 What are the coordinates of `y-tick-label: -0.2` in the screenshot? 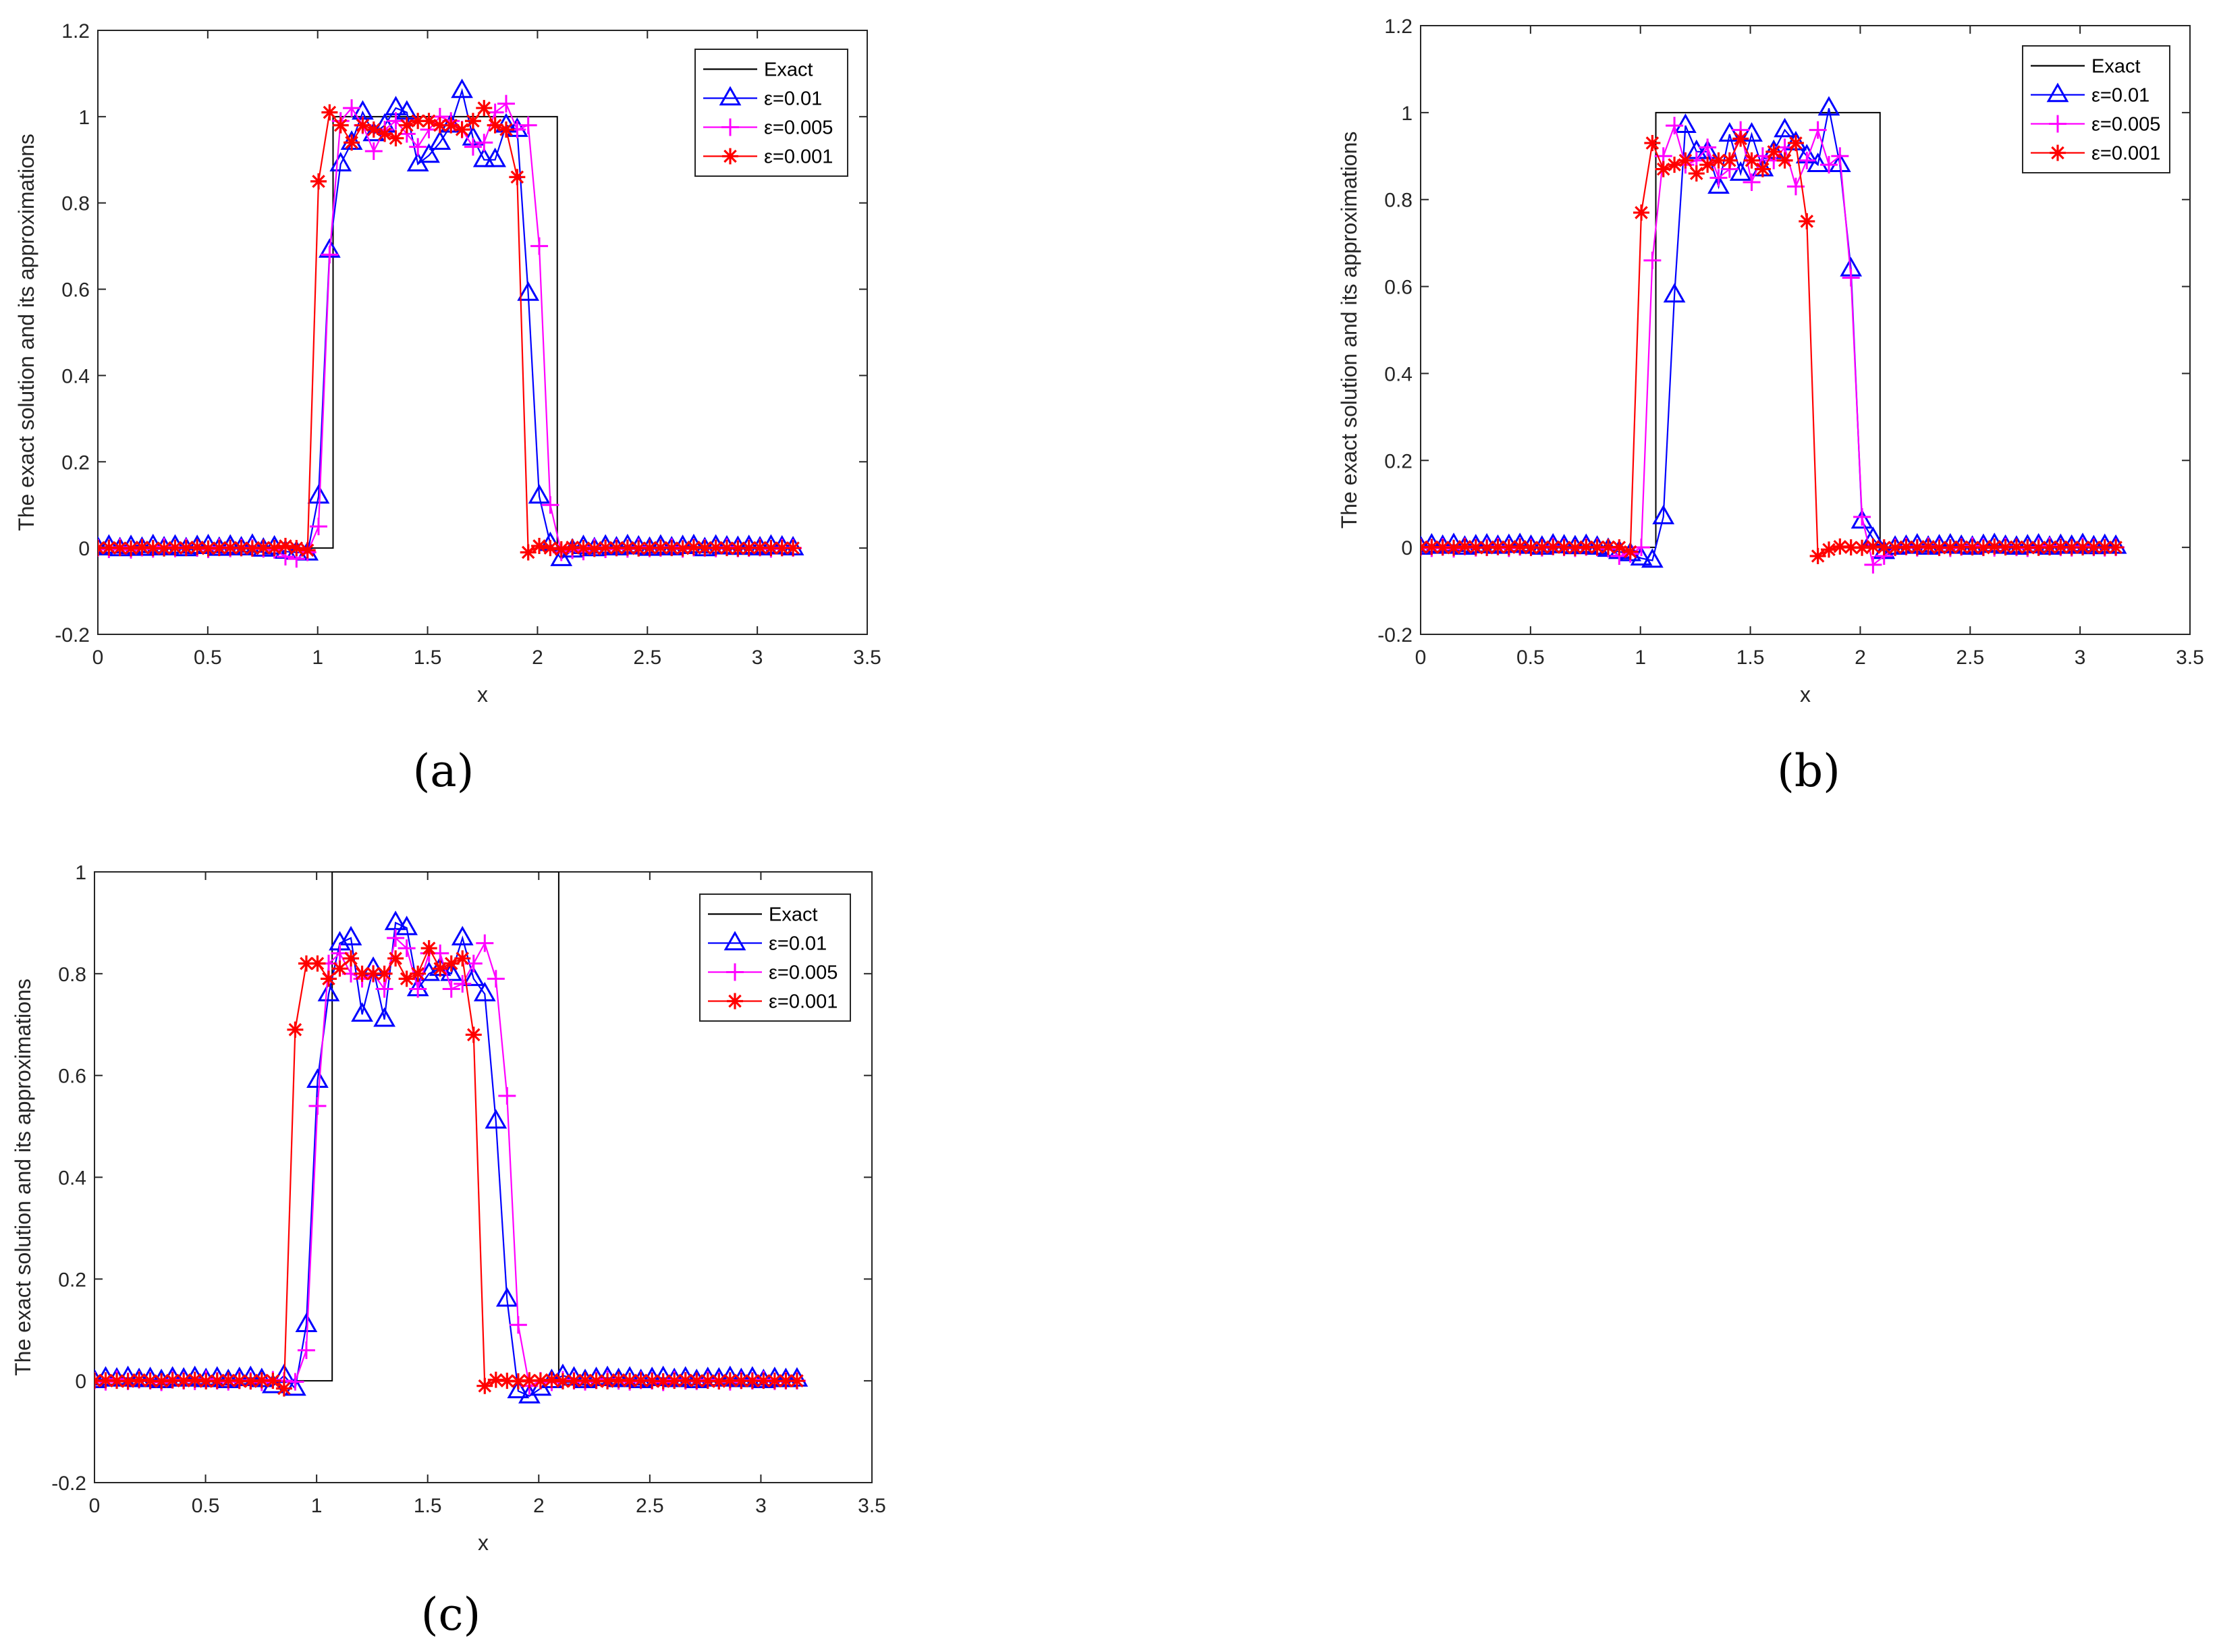 It's located at (68, 1483).